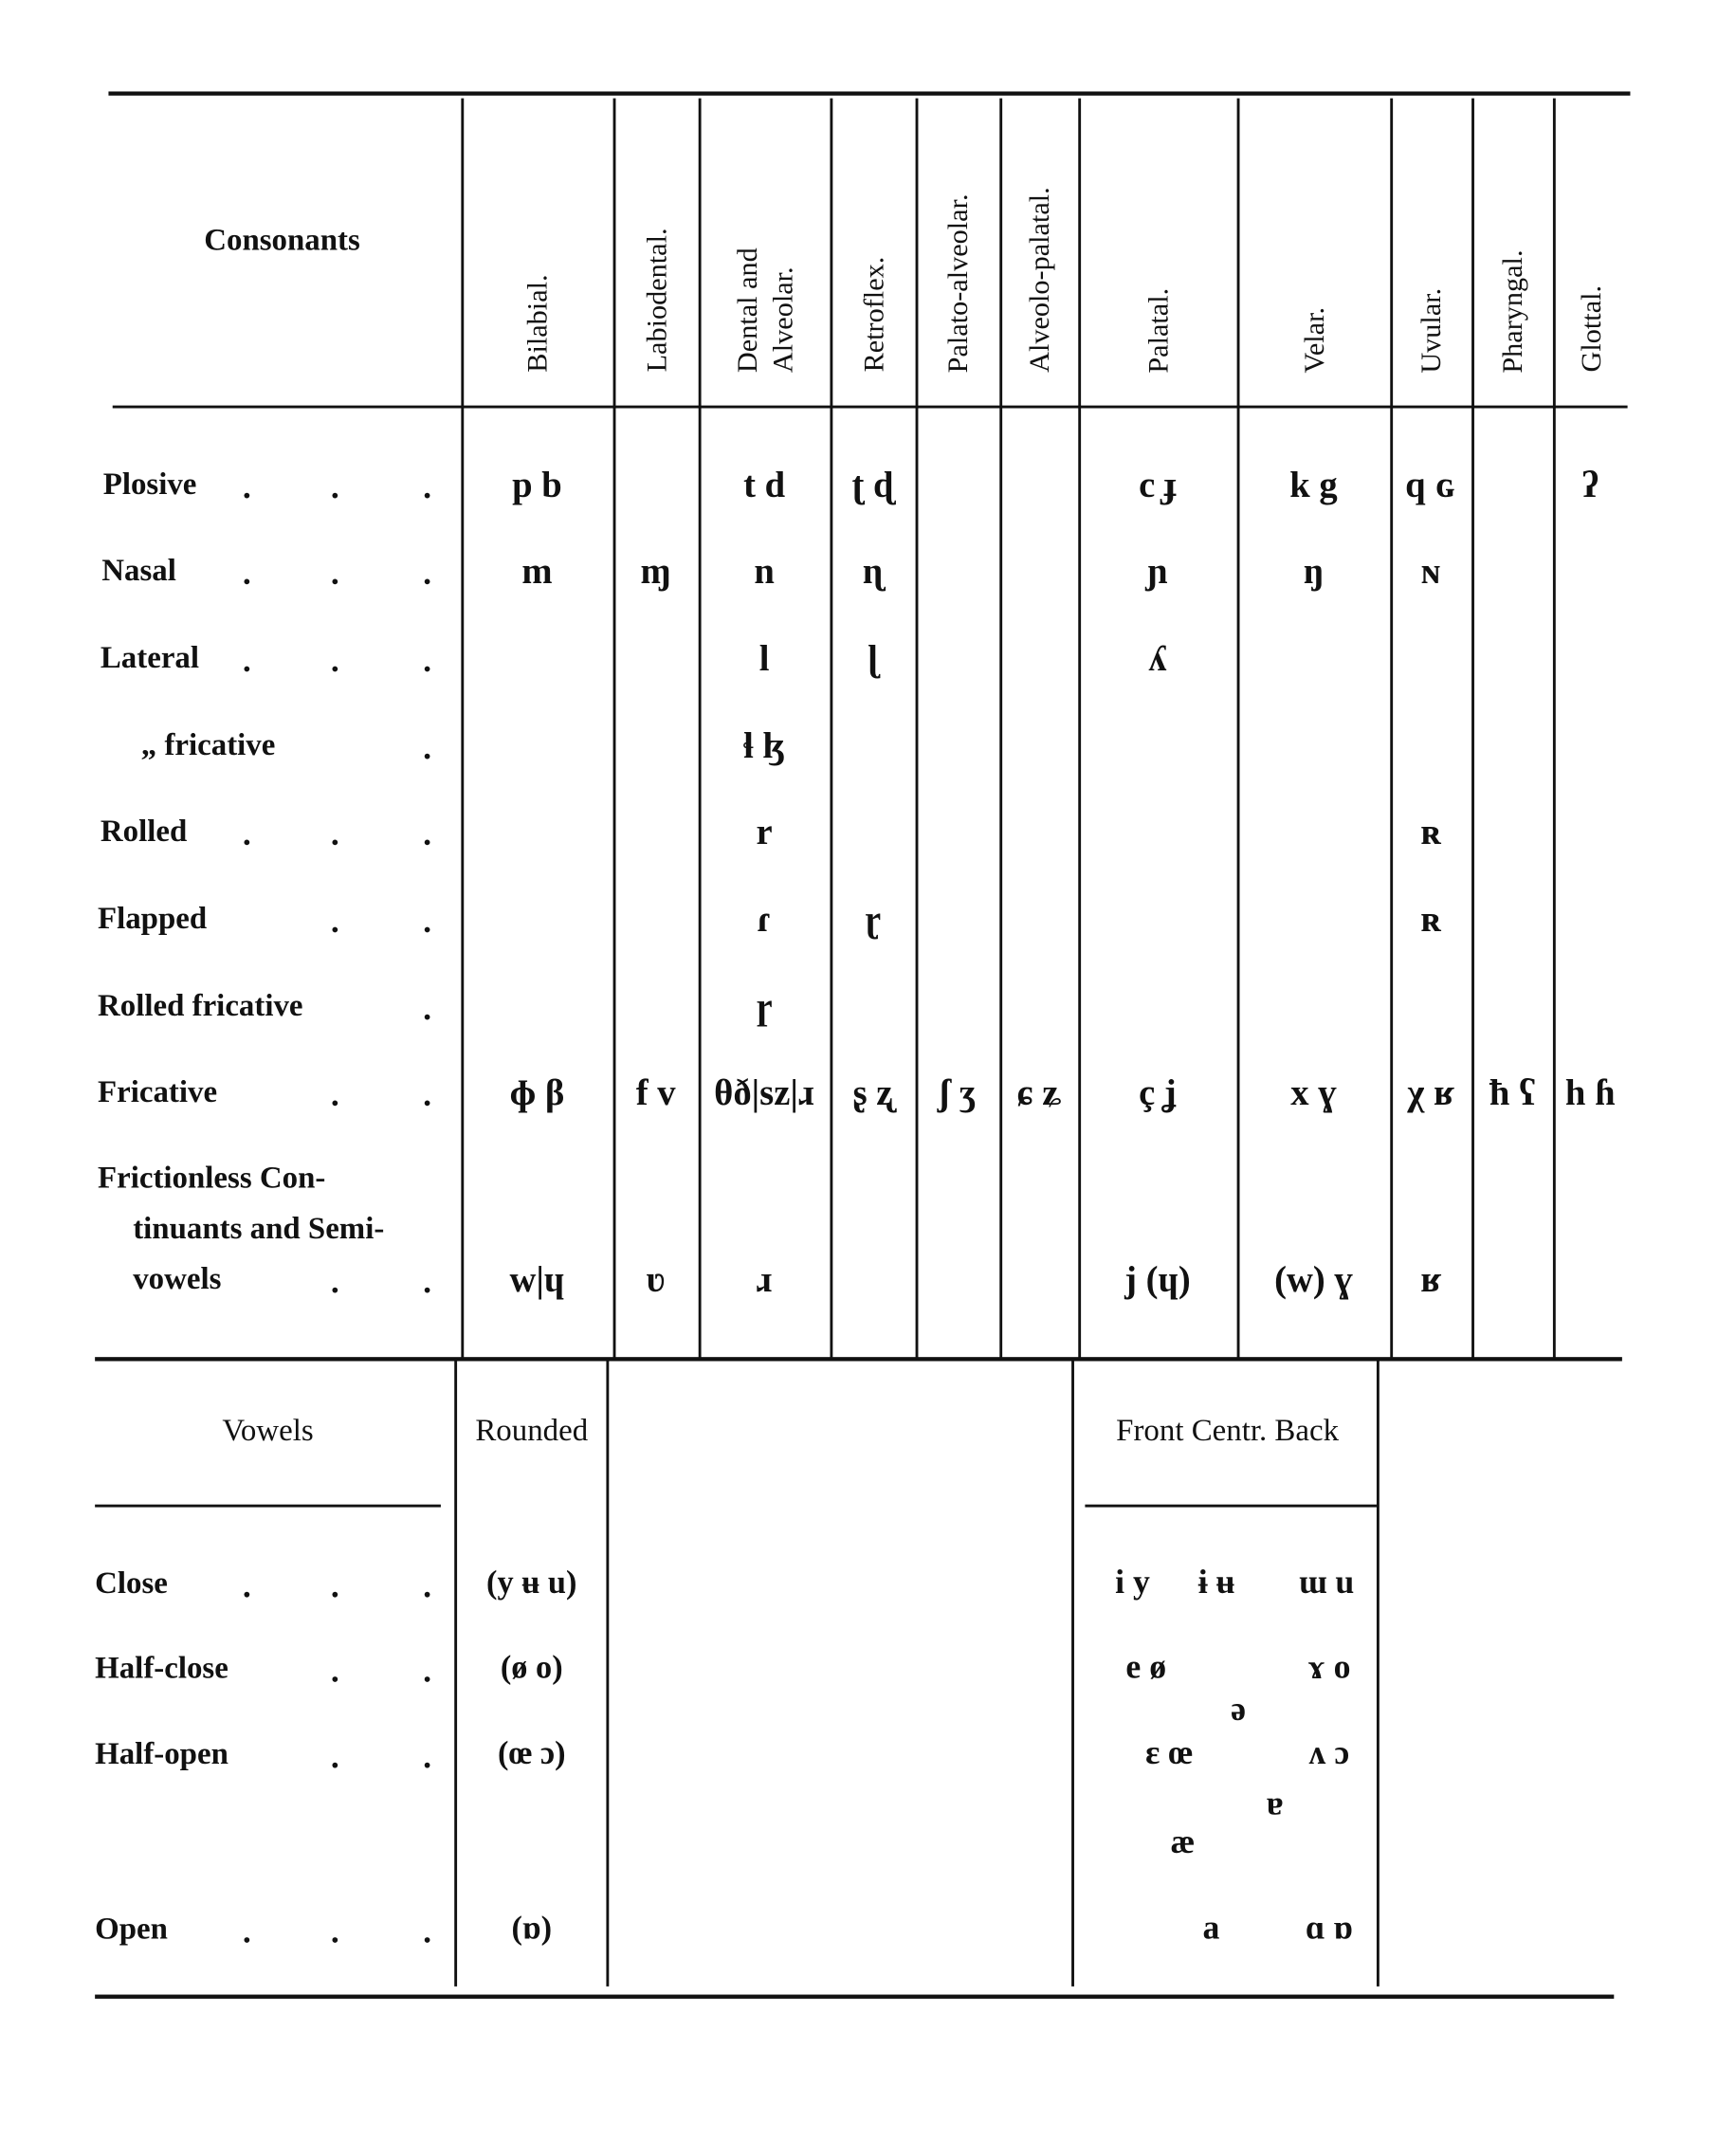 The image size is (1736, 2142). What do you see at coordinates (1211, 1929) in the screenshot?
I see `vowel-symbol: a` at bounding box center [1211, 1929].